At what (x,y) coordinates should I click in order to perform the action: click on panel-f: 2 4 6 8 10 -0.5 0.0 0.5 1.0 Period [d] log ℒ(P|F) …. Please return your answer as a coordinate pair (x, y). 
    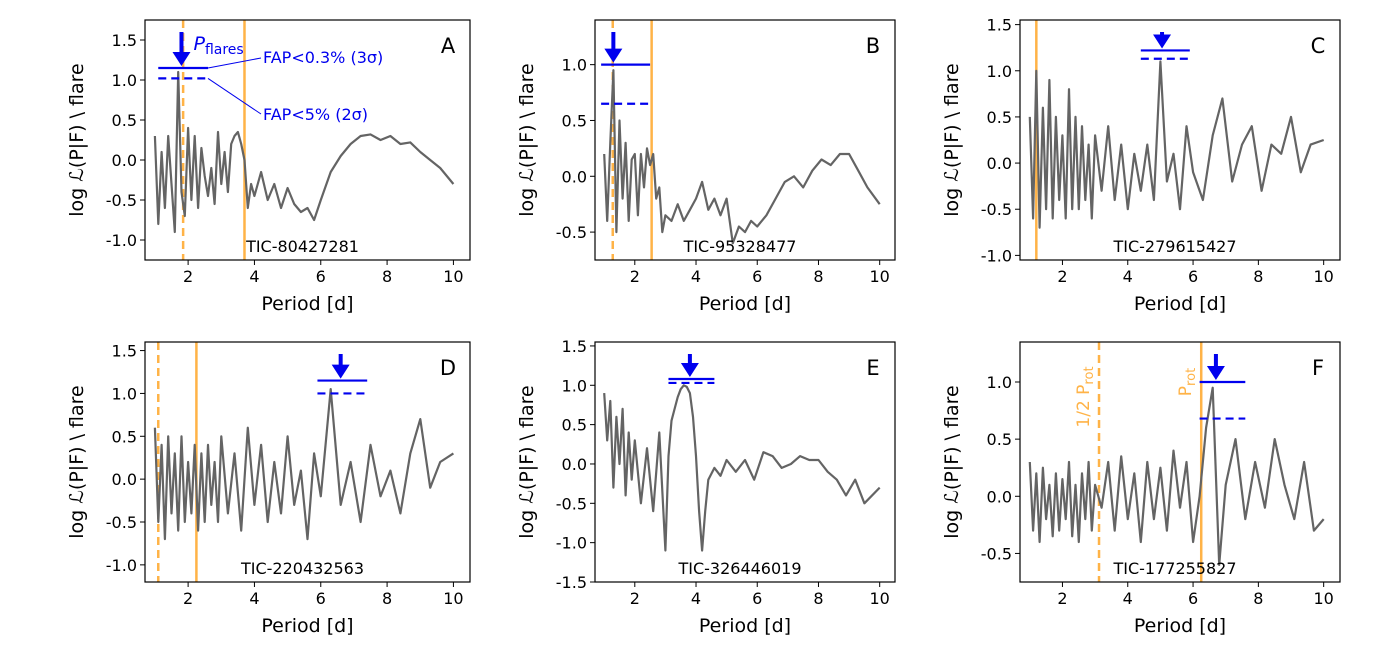
    Looking at the image, I should click on (1141, 489).